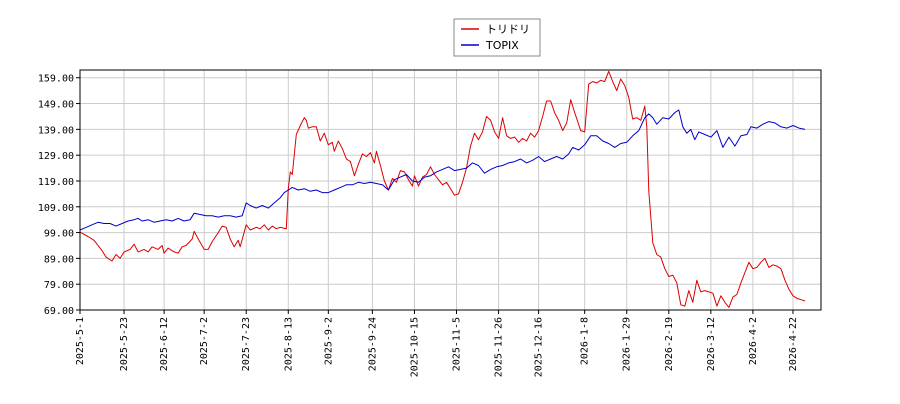 Image resolution: width=900 pixels, height=404 pixels. I want to click on y-tick-label: 79.00, so click(59, 285).